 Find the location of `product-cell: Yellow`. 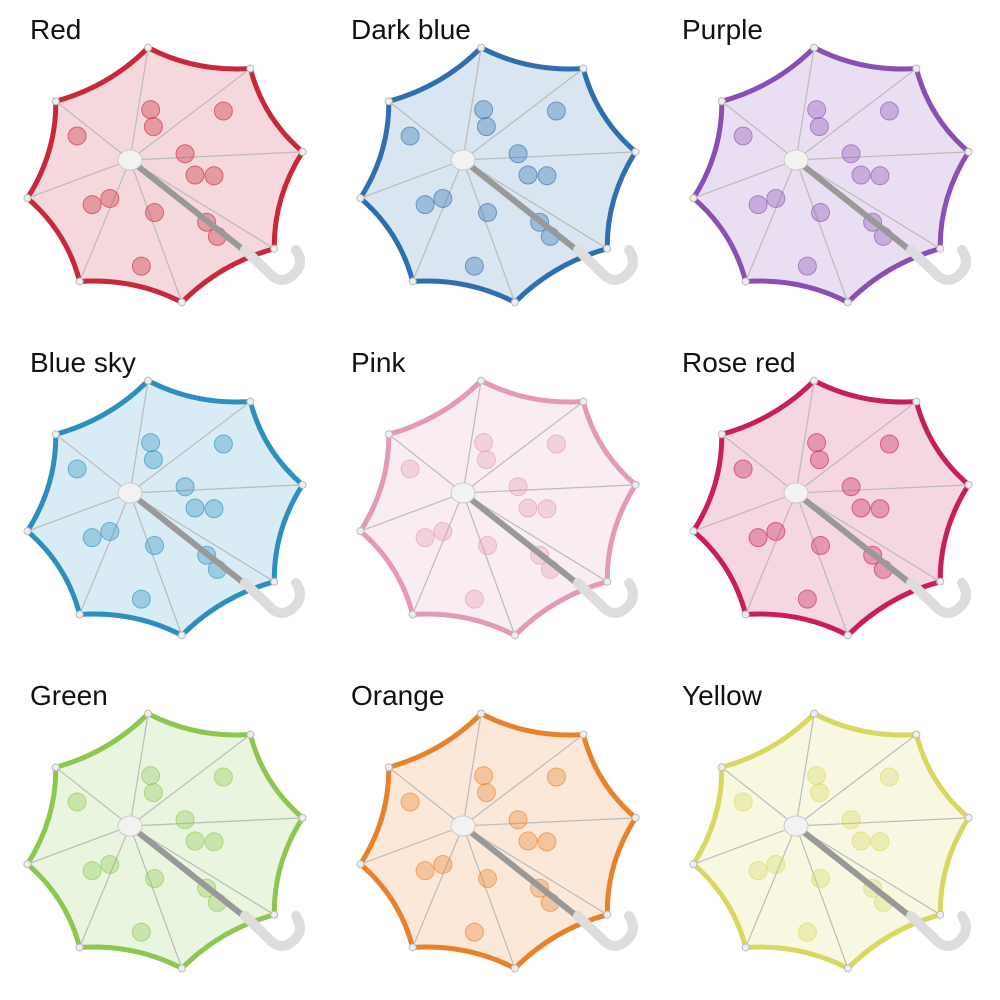

product-cell: Yellow is located at coordinates (832, 832).